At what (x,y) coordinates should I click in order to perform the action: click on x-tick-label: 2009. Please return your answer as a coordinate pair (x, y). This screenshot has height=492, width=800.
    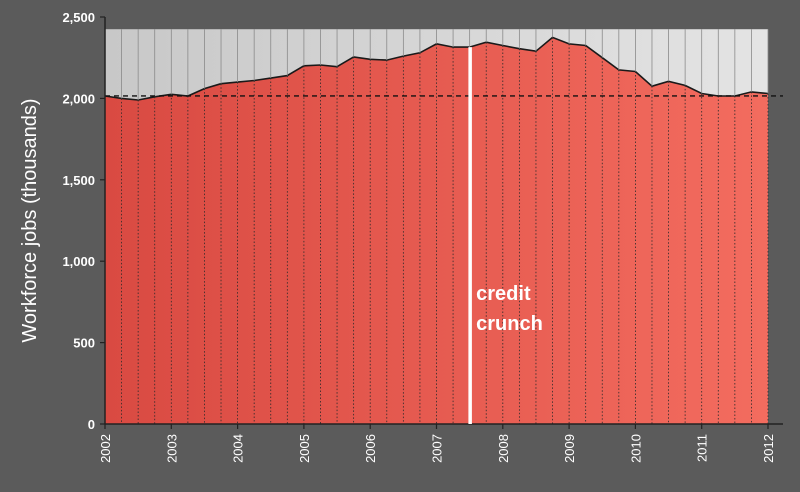
    Looking at the image, I should click on (569, 448).